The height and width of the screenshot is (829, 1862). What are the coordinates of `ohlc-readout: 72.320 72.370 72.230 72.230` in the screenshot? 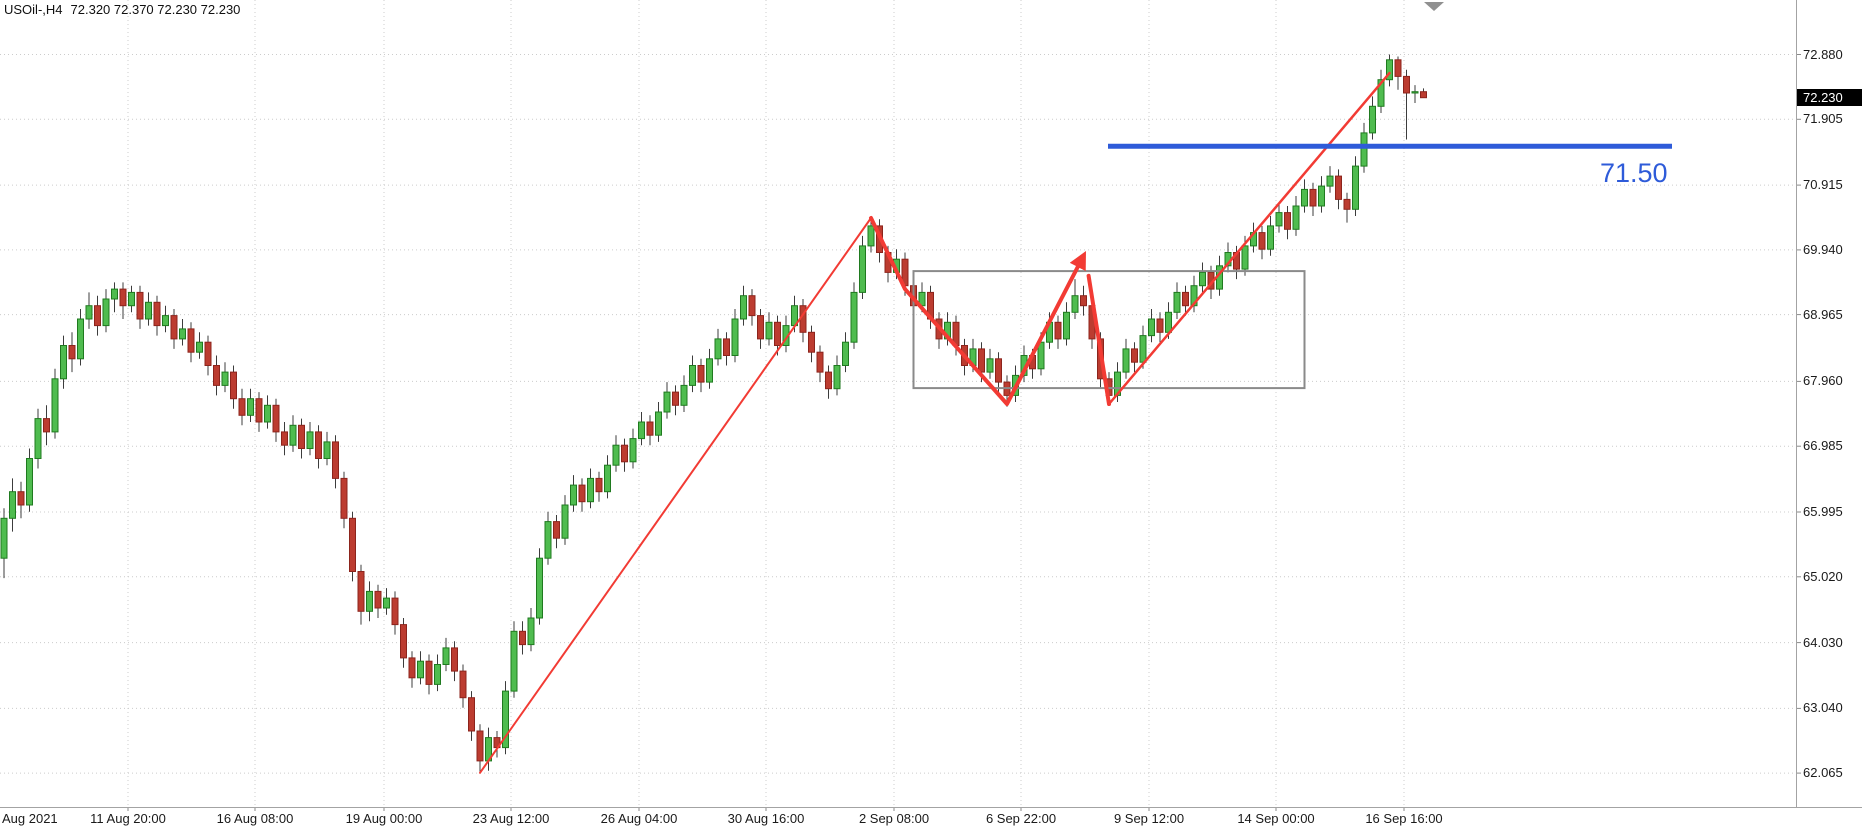 It's located at (155, 9).